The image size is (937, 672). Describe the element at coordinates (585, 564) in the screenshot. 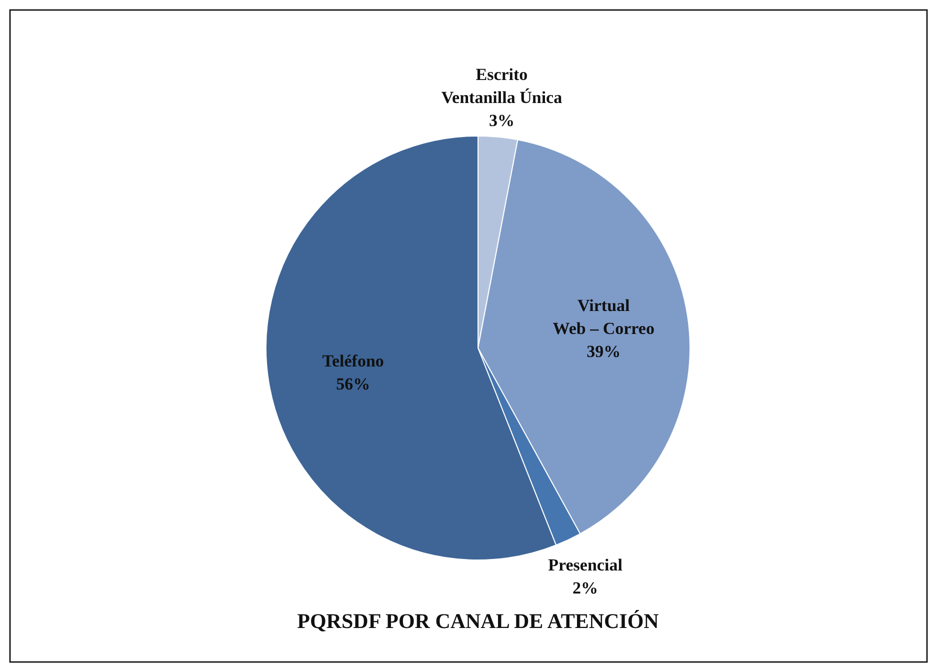

I see `slice-label: Presencial` at that location.